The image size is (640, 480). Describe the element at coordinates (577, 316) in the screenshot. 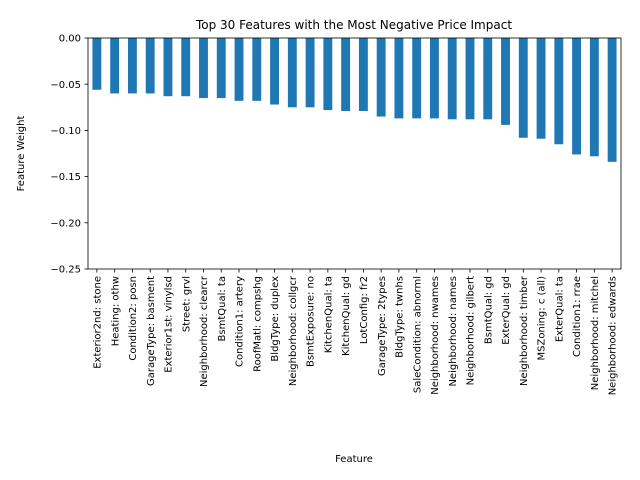

I see `x-tick-label: Condition1: rrae` at that location.